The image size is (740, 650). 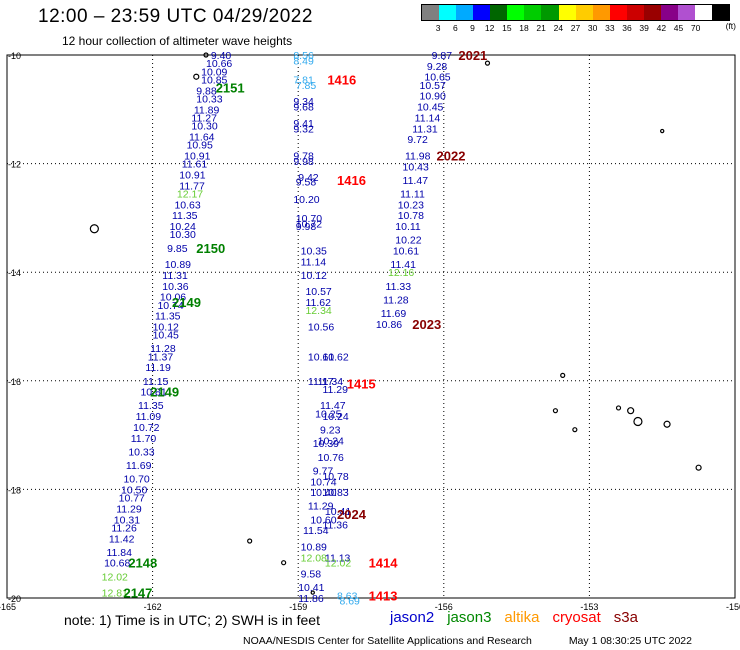 I want to click on wave-height-value: 11.64, so click(x=202, y=137).